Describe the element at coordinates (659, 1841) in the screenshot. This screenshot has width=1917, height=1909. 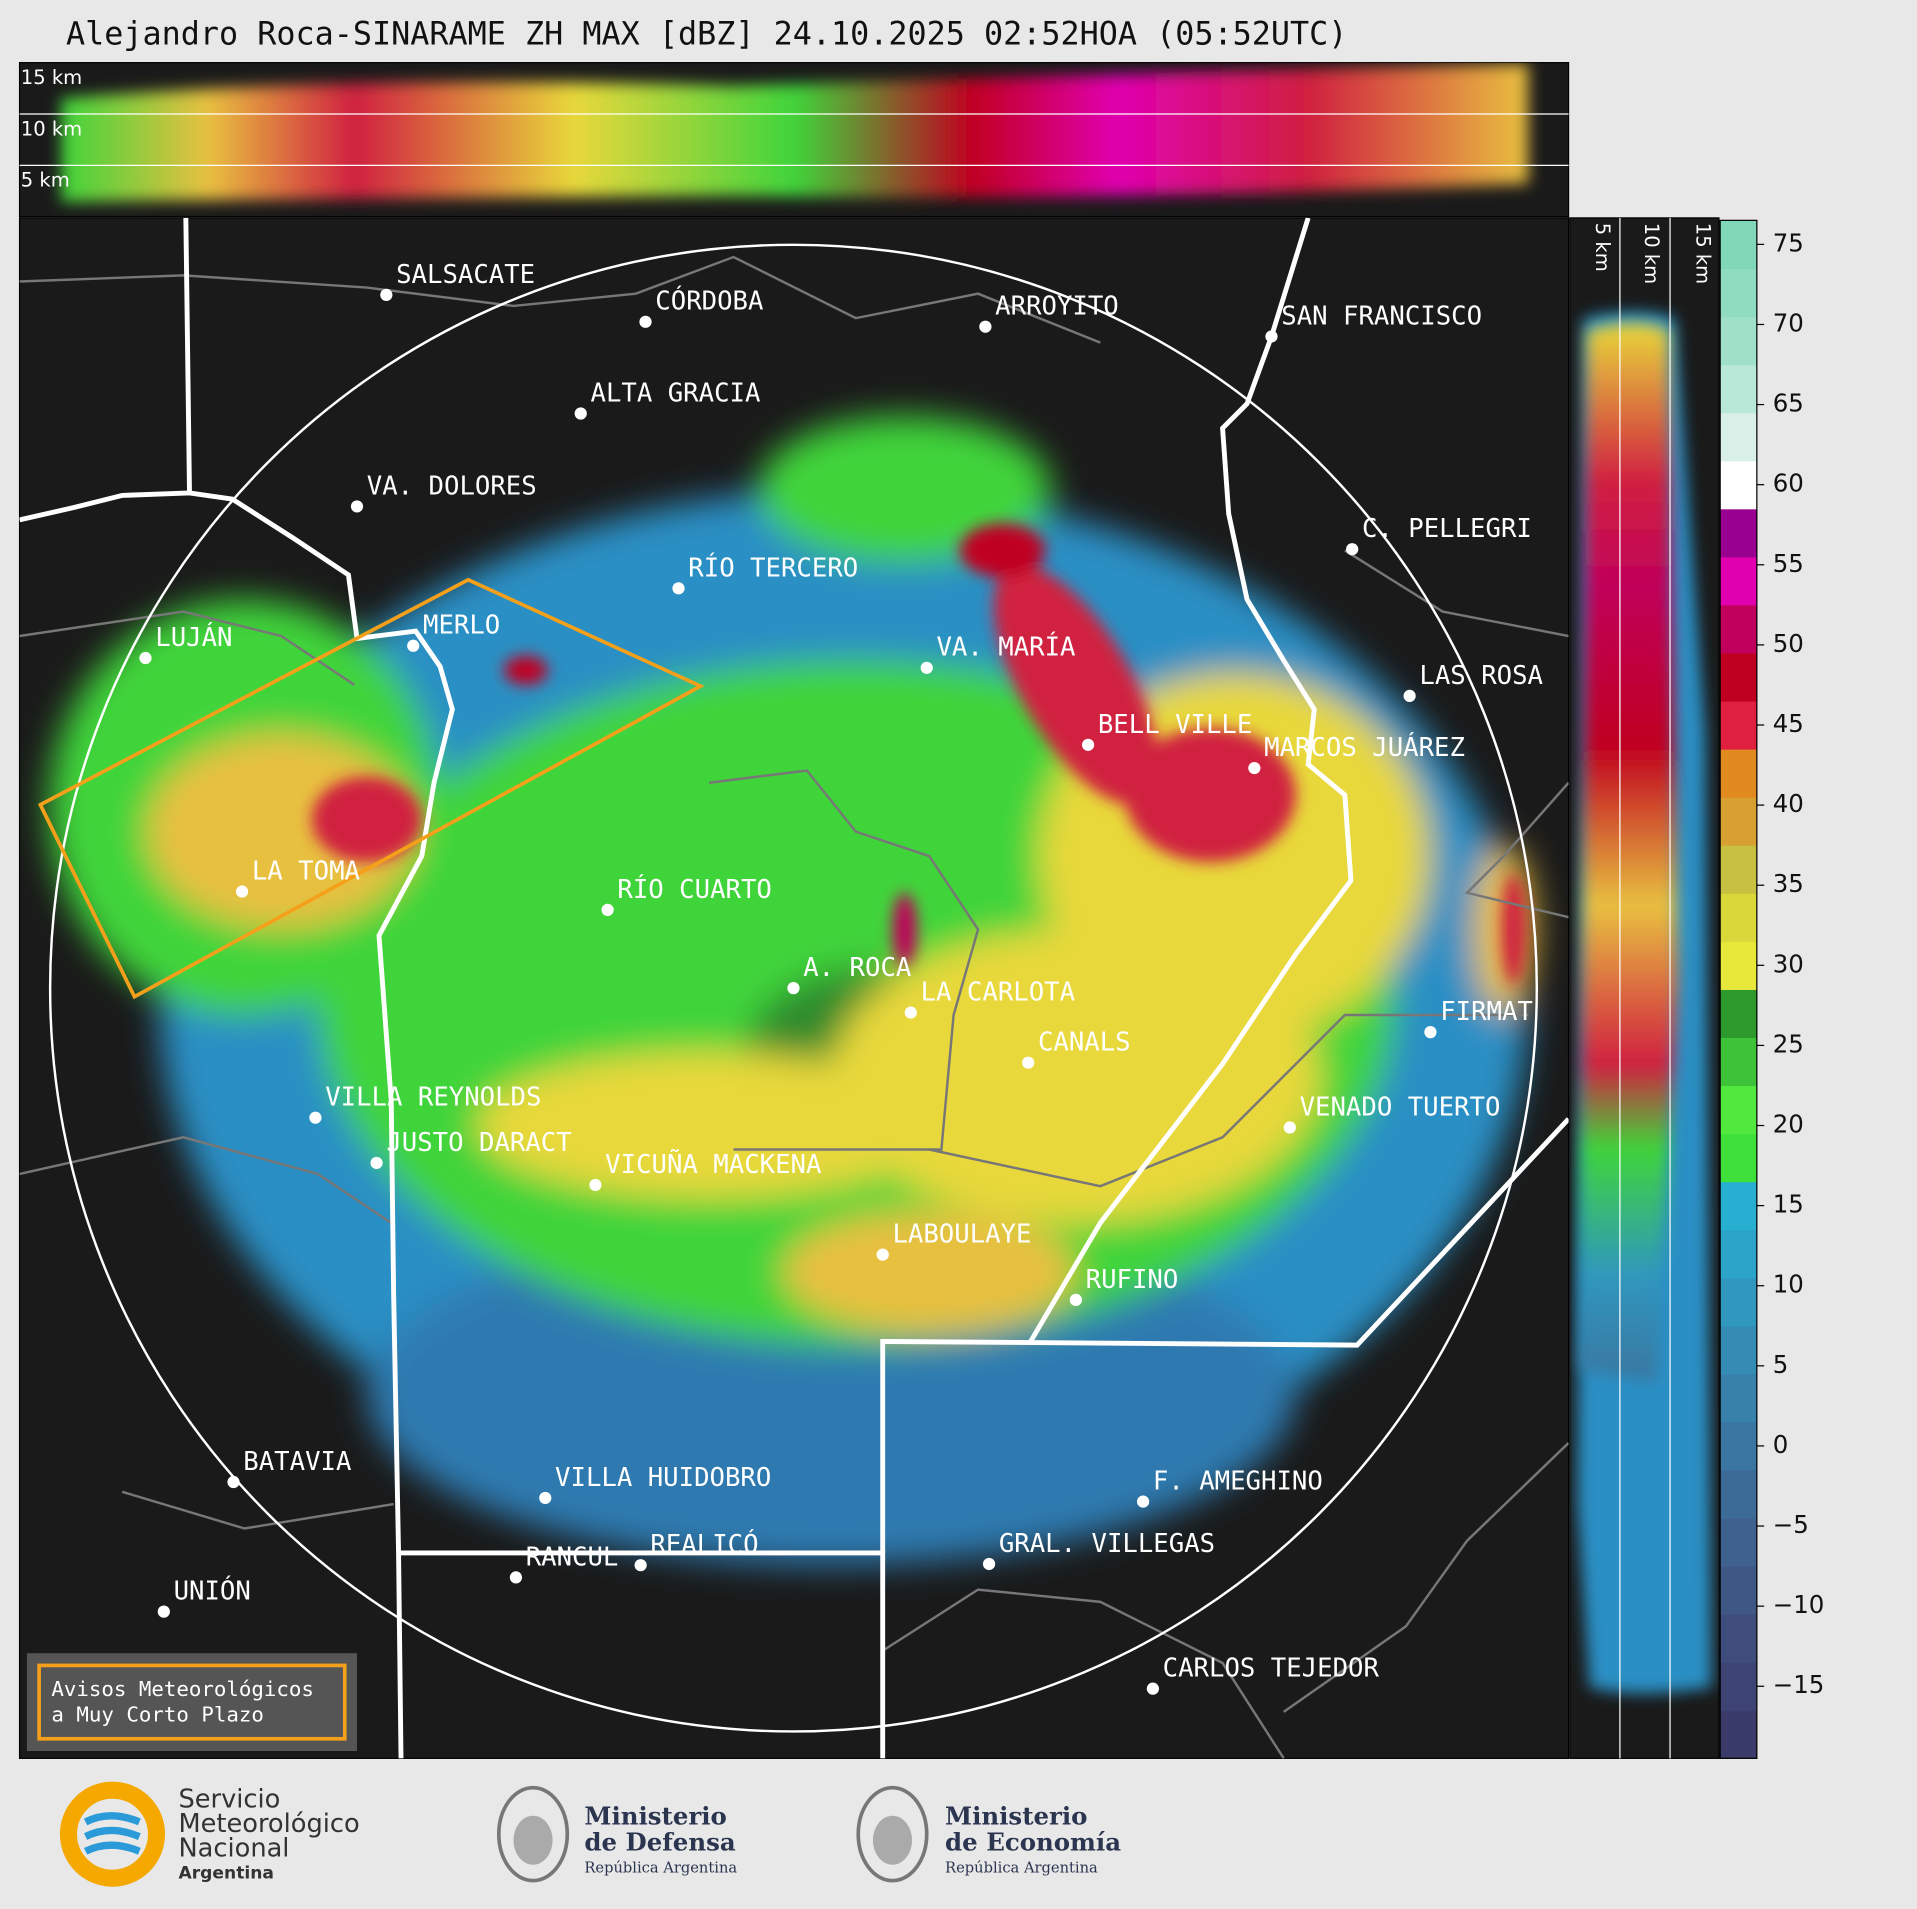
I see `logo-text: de Defensa` at that location.